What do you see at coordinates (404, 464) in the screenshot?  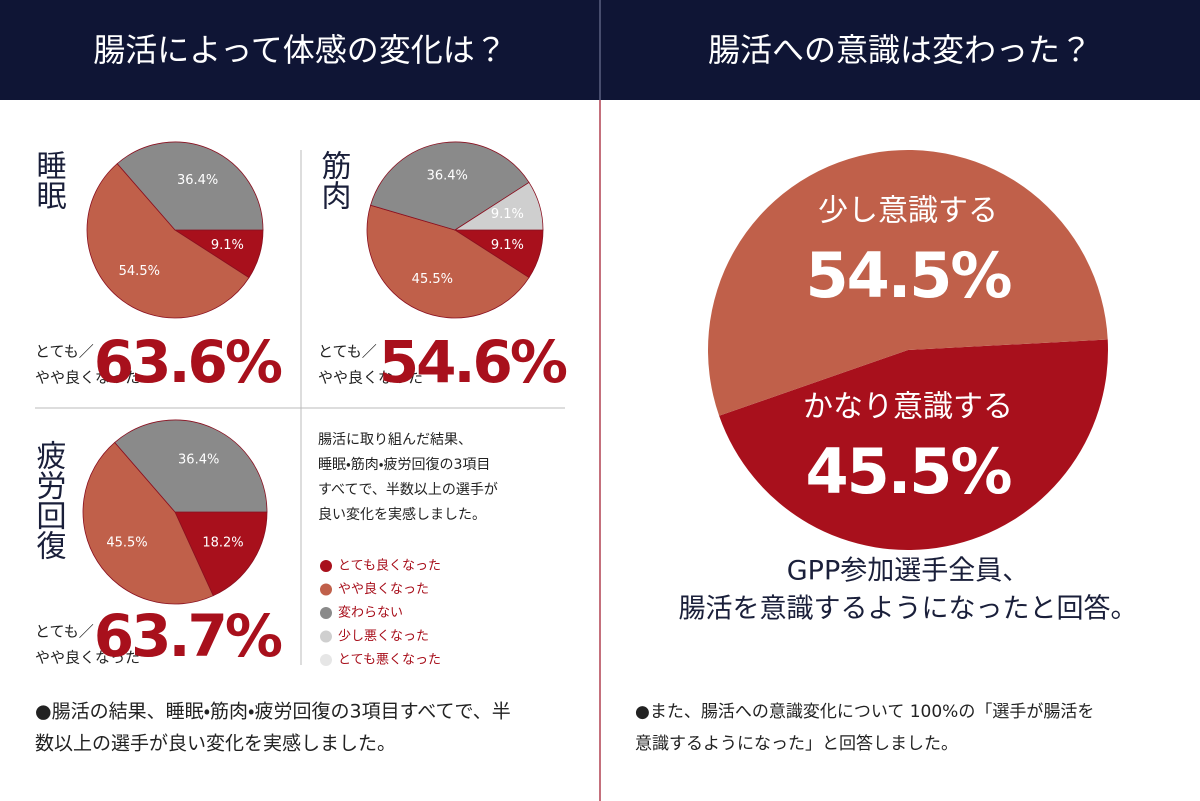 I see `note-line: 睡眠・筋肉・疲労回復の3項目` at bounding box center [404, 464].